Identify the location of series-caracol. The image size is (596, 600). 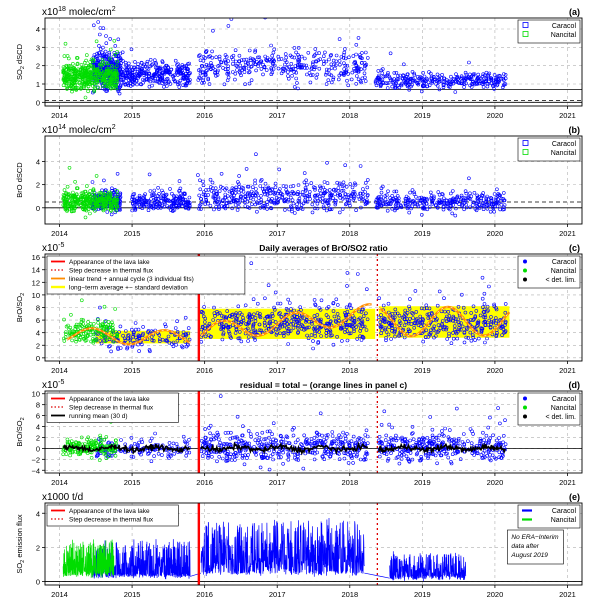
(301, 307).